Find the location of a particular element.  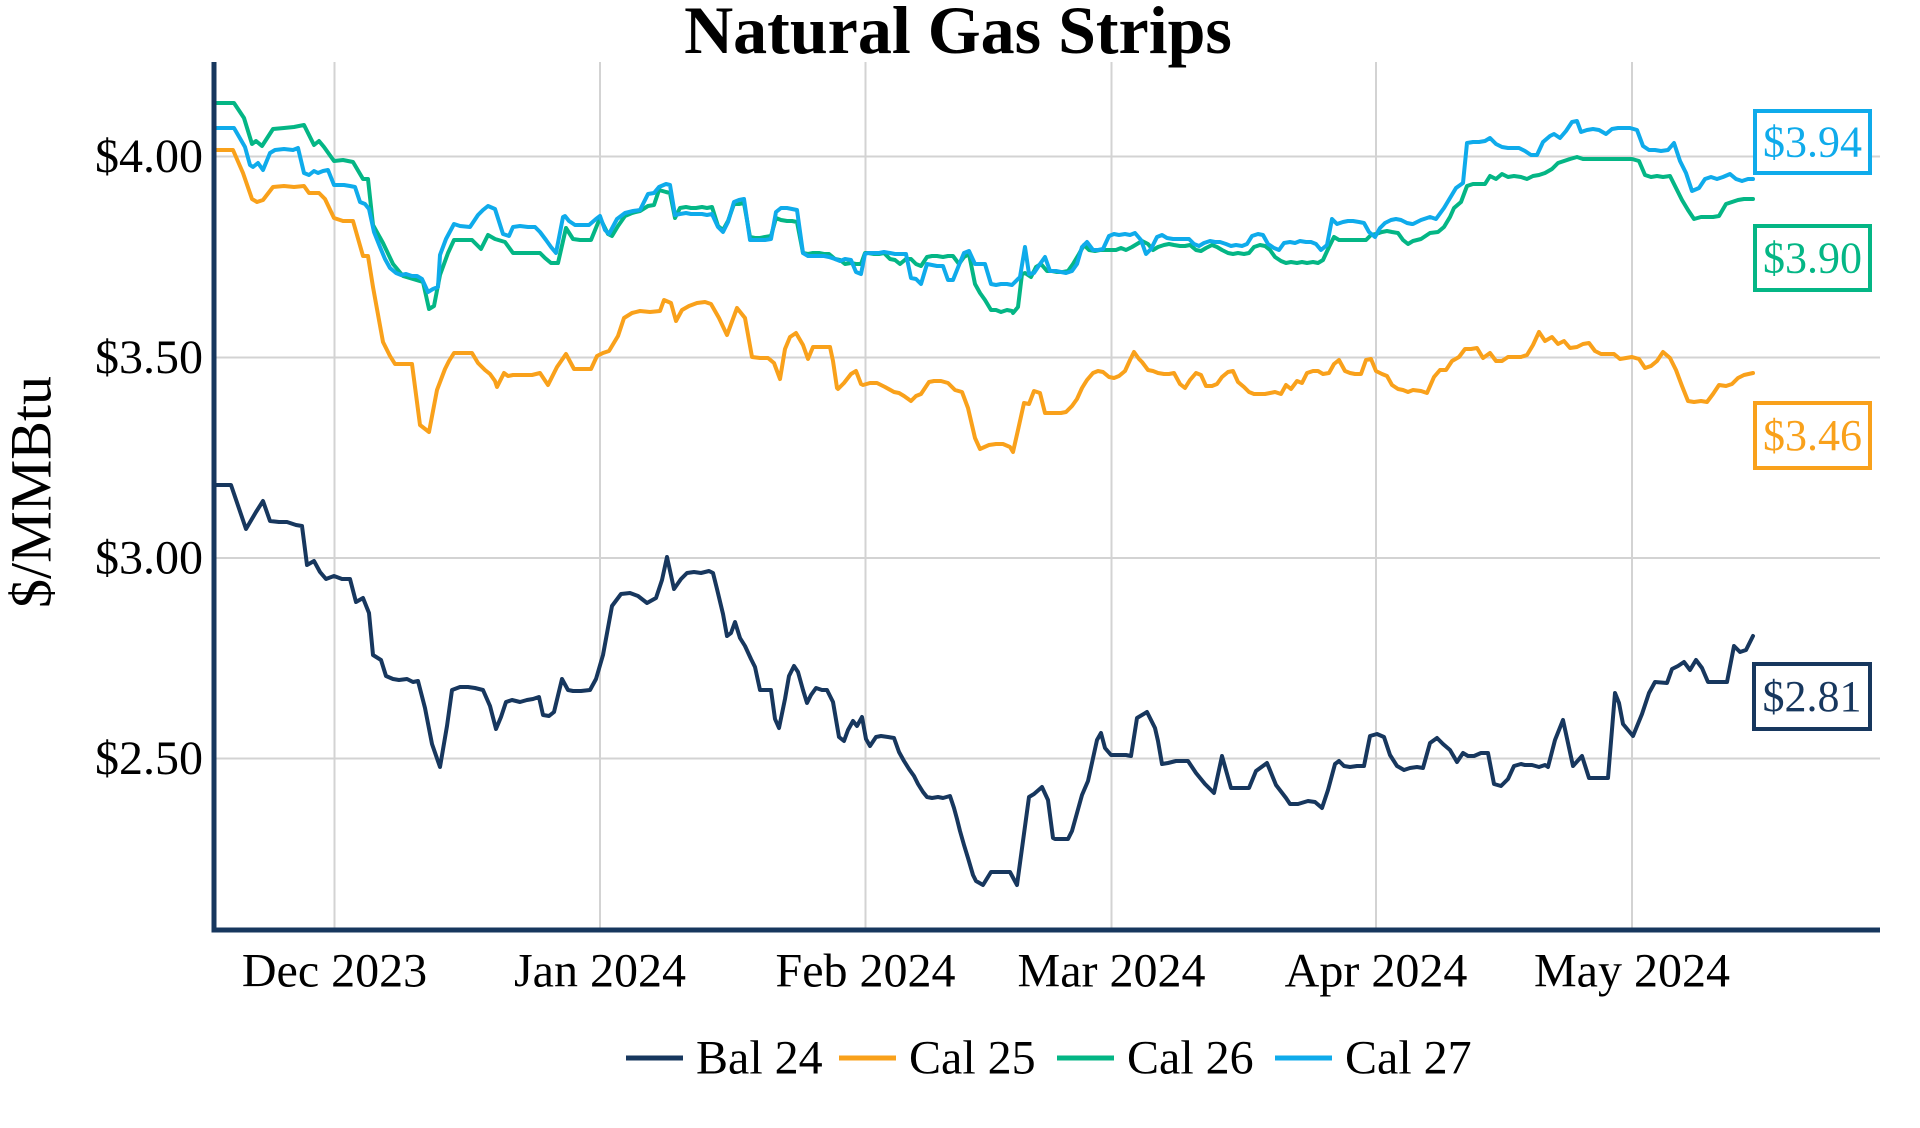

svg-text: $3.94 is located at coordinates (1812, 142).